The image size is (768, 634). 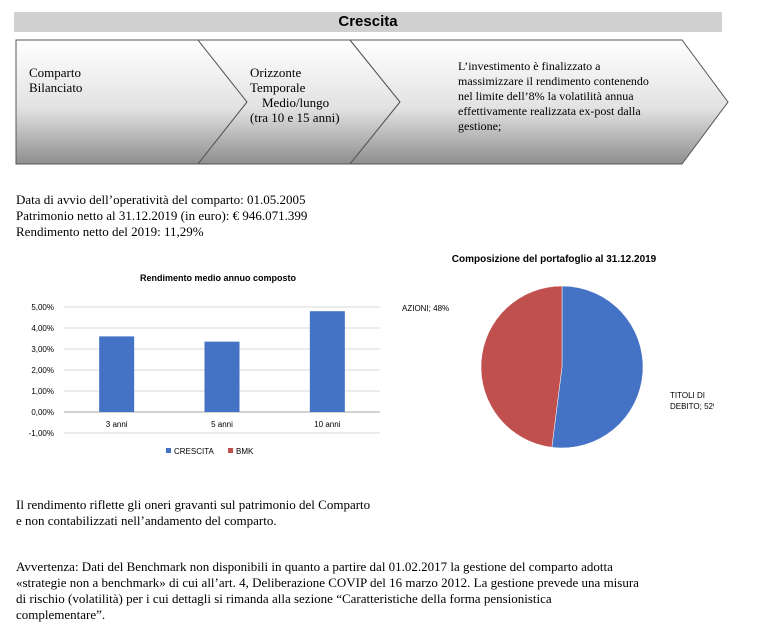 I want to click on bar-chart-title: Rendimento medio annuo composto, so click(x=218, y=278).